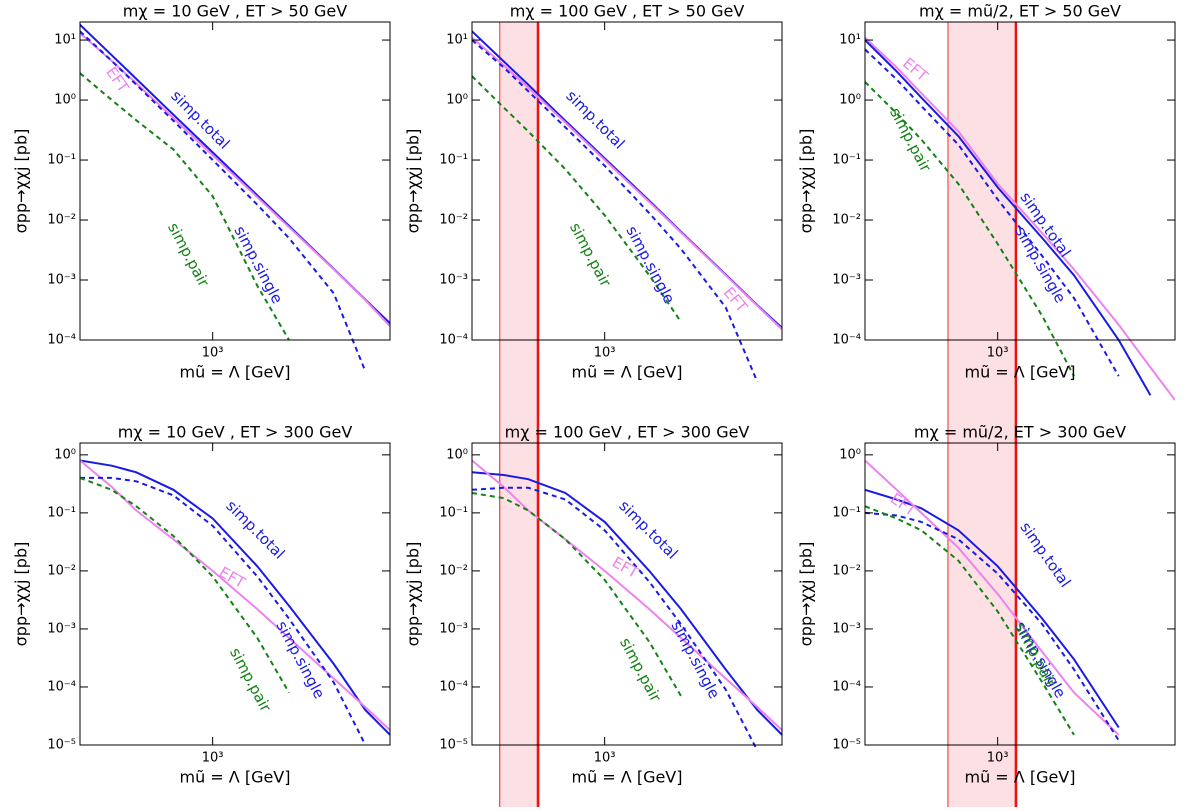 The image size is (1184, 811). What do you see at coordinates (235, 11) in the screenshot?
I see `panel-title: mχ = 10 GeV , ET > 50 GeV` at bounding box center [235, 11].